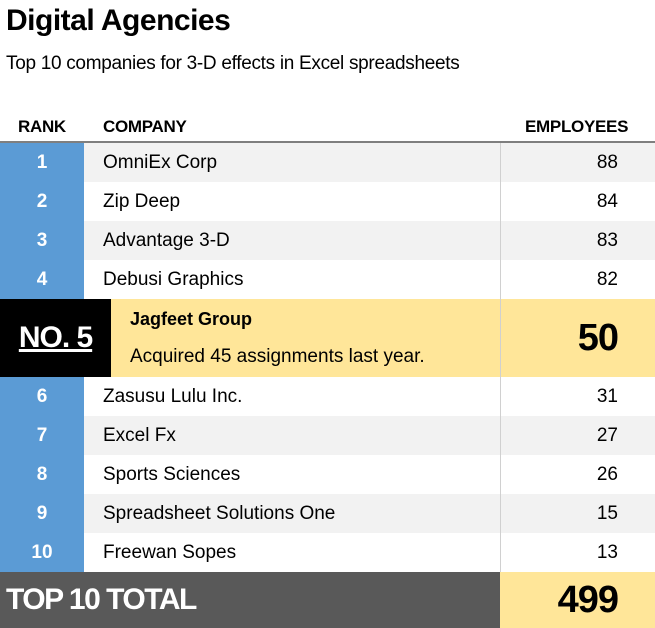 This screenshot has height=628, width=655. Describe the element at coordinates (292, 396) in the screenshot. I see `company-cell: Zasusu Lulu Inc.` at that location.